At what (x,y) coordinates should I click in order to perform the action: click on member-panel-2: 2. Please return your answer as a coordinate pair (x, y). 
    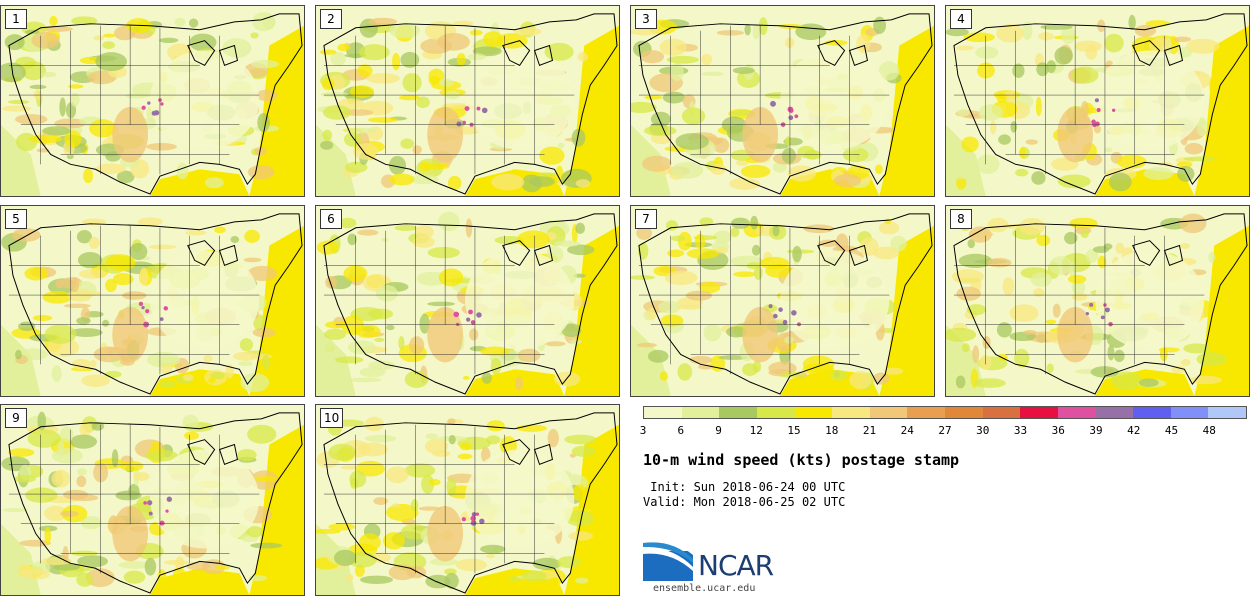
    Looking at the image, I should click on (467, 101).